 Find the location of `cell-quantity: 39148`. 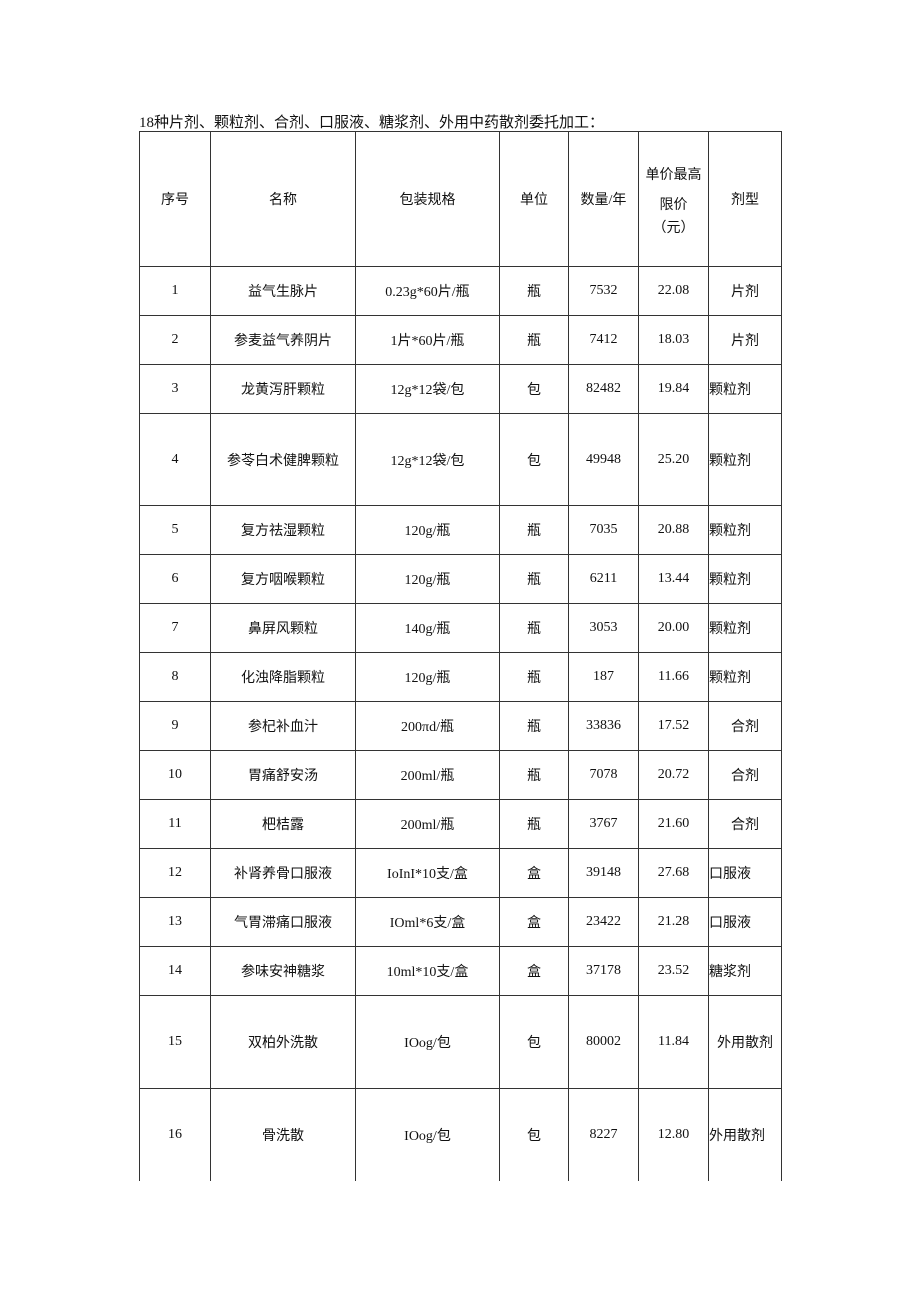

cell-quantity: 39148 is located at coordinates (603, 873).